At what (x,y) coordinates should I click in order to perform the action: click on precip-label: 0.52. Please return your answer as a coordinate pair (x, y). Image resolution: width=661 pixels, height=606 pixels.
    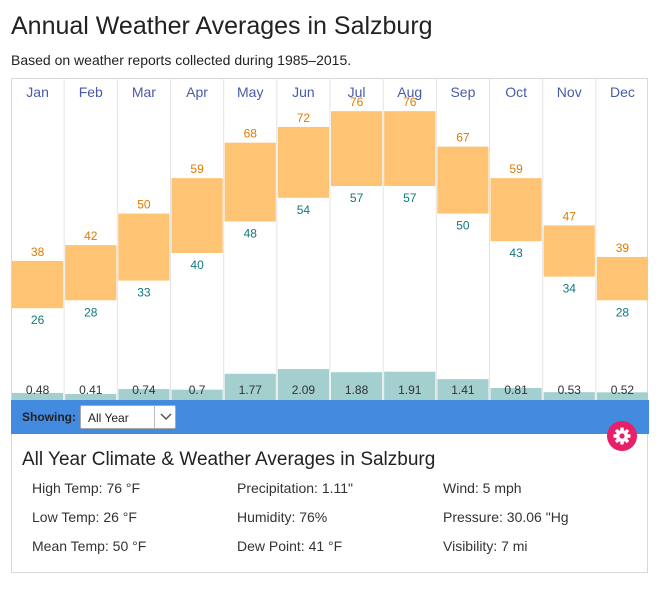
    Looking at the image, I should click on (623, 390).